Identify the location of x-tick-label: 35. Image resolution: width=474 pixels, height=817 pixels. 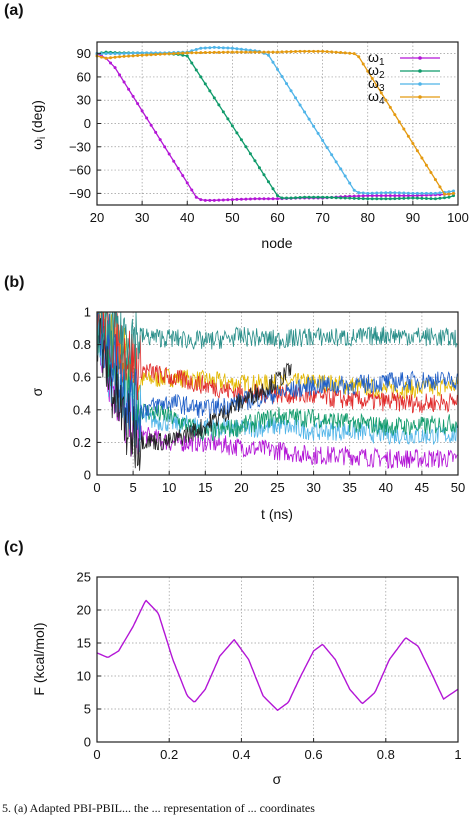
(349, 487).